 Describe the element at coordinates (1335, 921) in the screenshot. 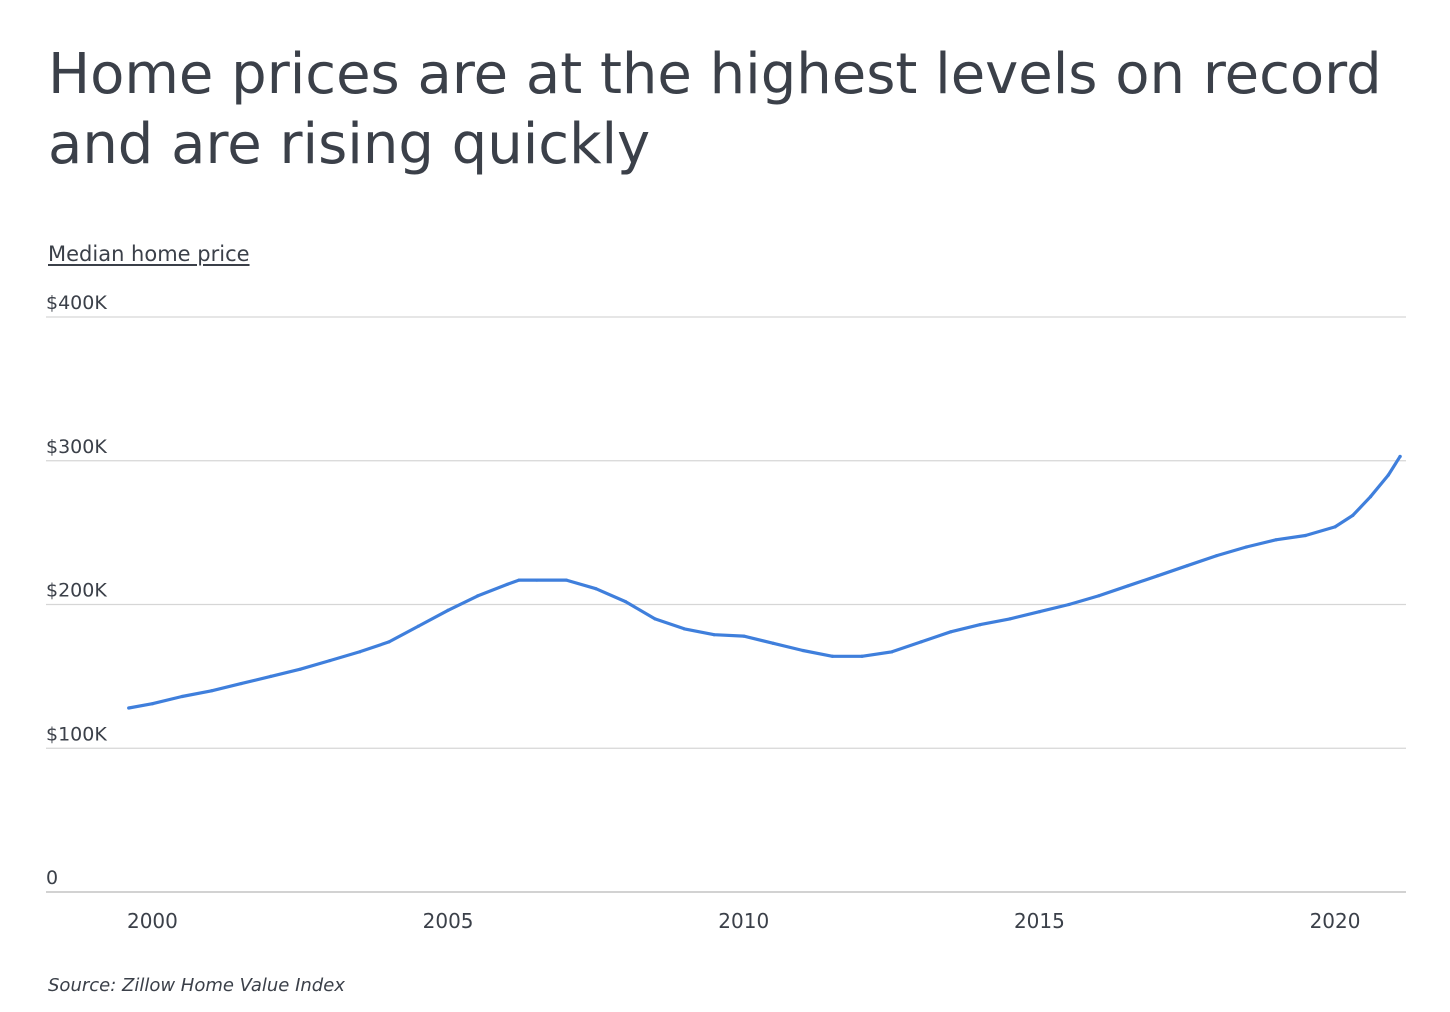

I see `x-tick-label: 2020` at that location.